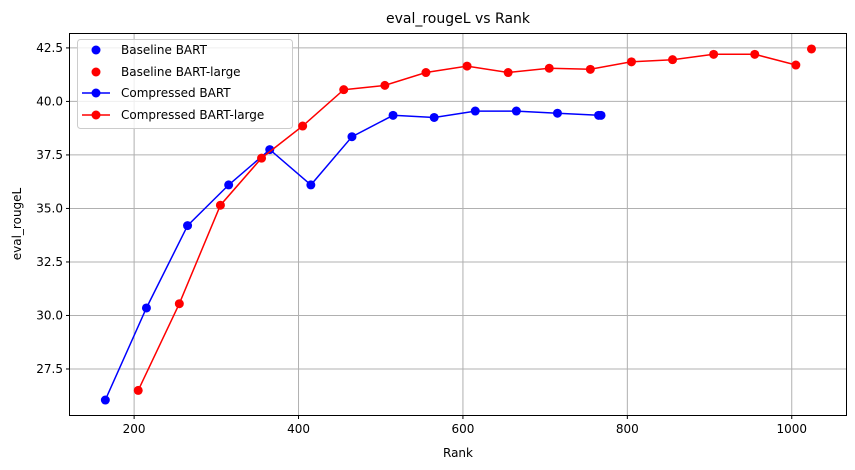 This screenshot has height=470, width=855. I want to click on y-tick-label: 35.0, so click(49, 208).